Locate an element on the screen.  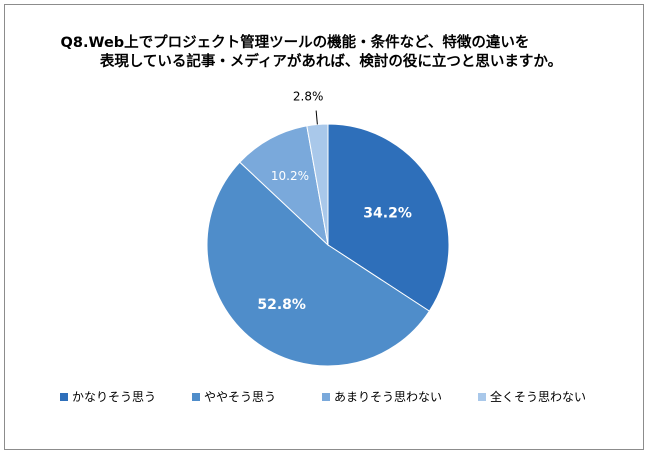
chart-legend: かなりそう思う ややそう思う あまりそう思わない 全くそう思わない is located at coordinates (325, 398).